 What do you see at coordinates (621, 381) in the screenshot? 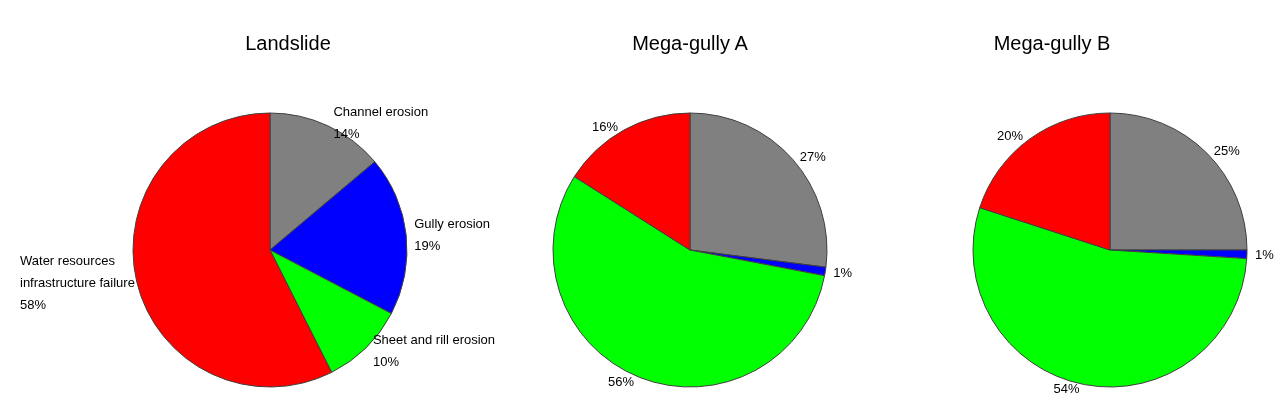
I see `data-label: 56%` at bounding box center [621, 381].